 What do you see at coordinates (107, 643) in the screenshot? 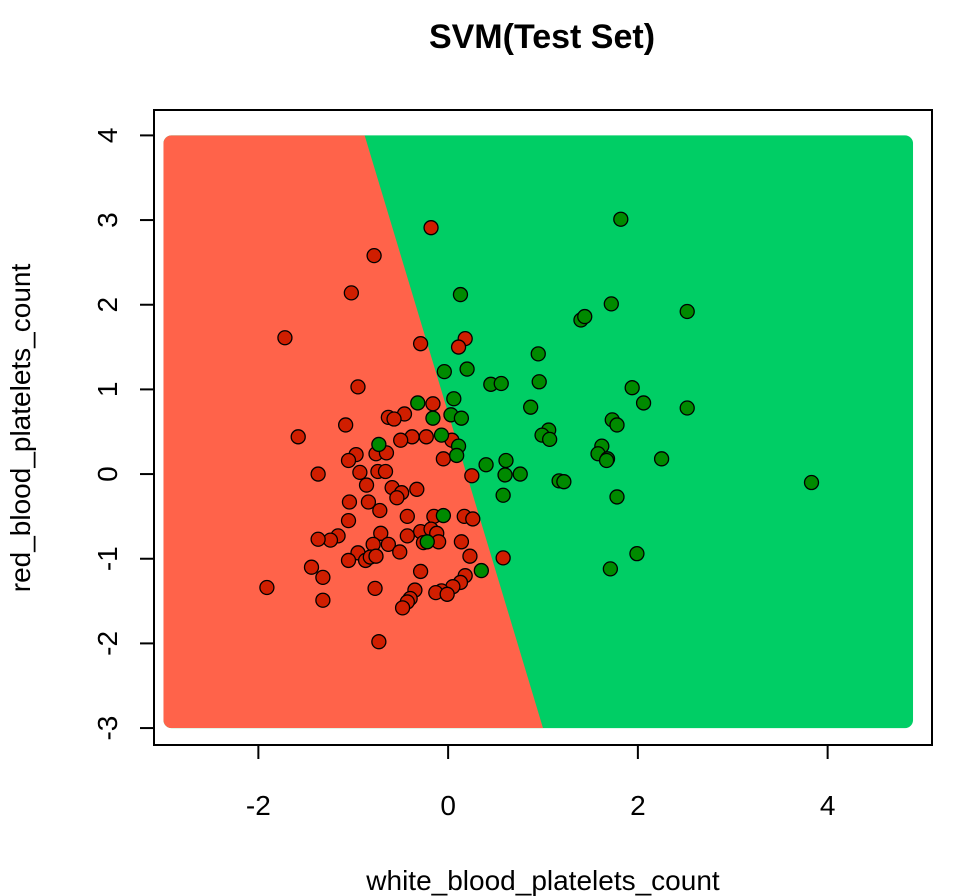
I see `y-tick-label: -2` at bounding box center [107, 643].